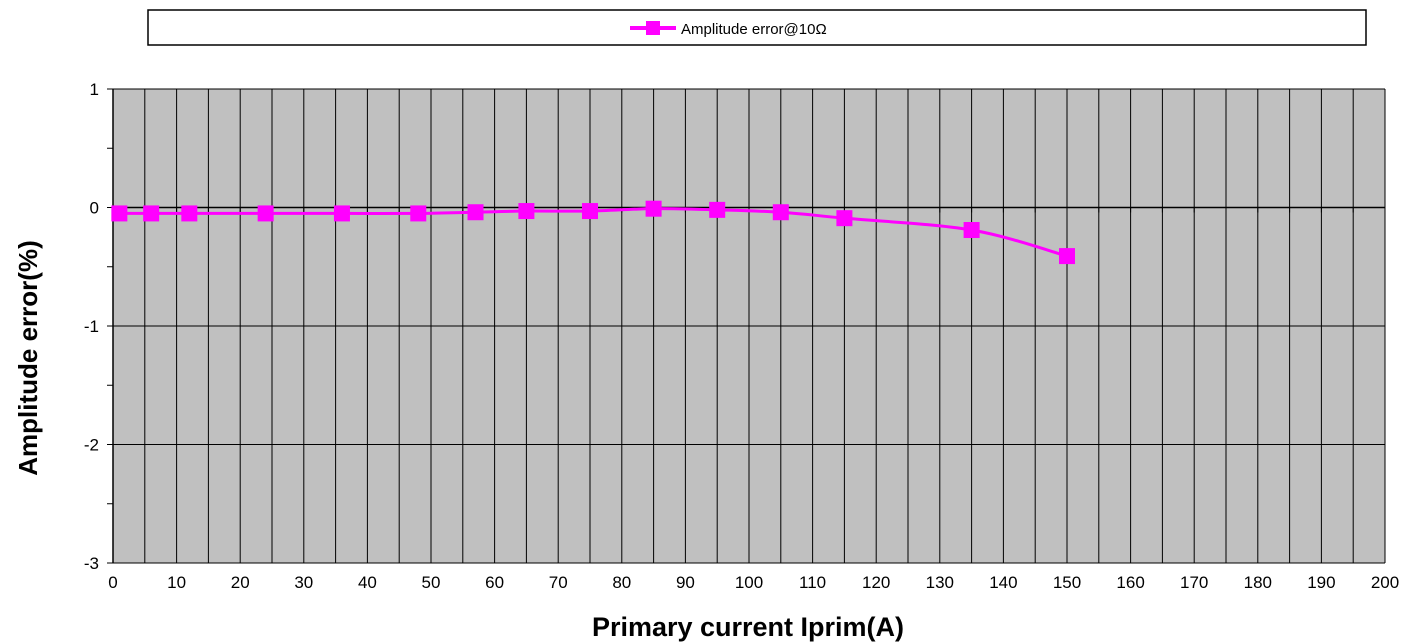 The image size is (1419, 643). I want to click on y-tick-label: 0, so click(94, 208).